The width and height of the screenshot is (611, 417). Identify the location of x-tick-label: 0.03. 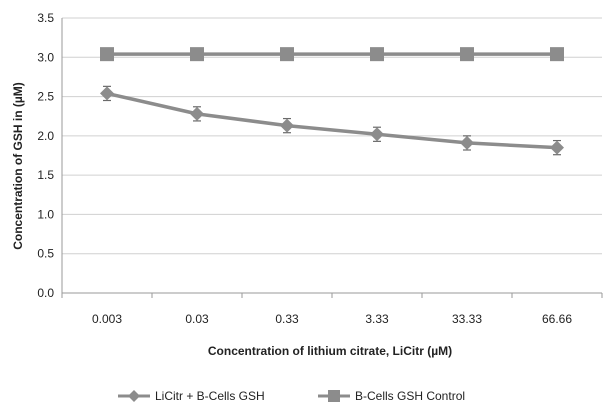
(197, 319).